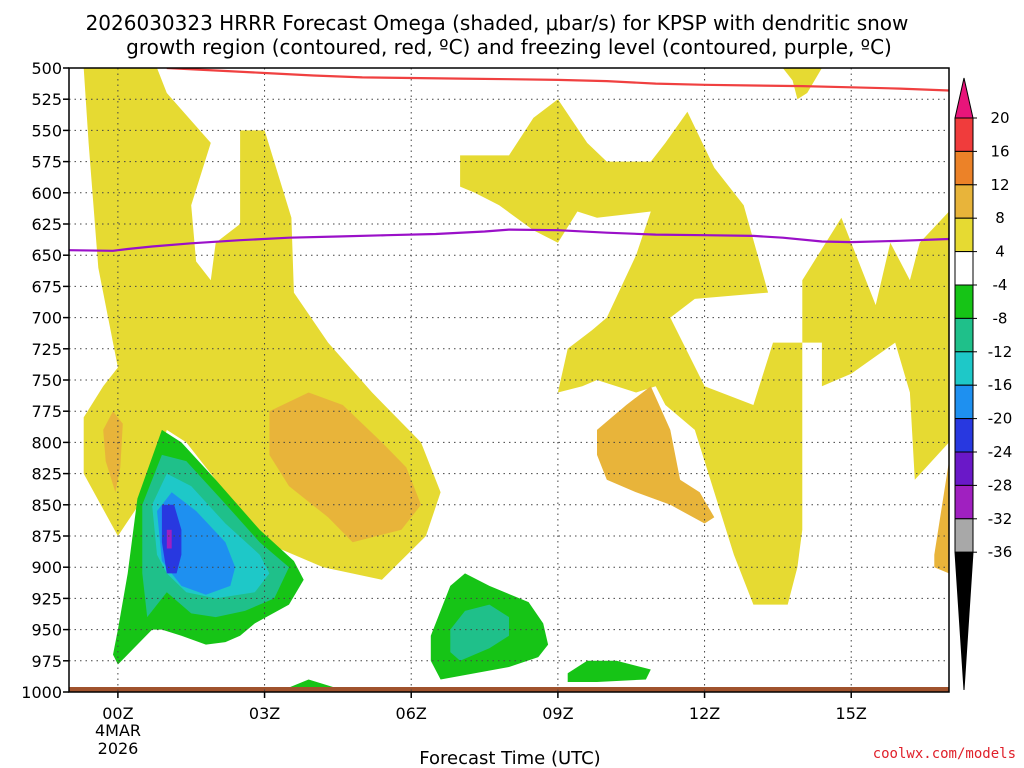  What do you see at coordinates (964, 98) in the screenshot?
I see `colorbar-top-arrow` at bounding box center [964, 98].